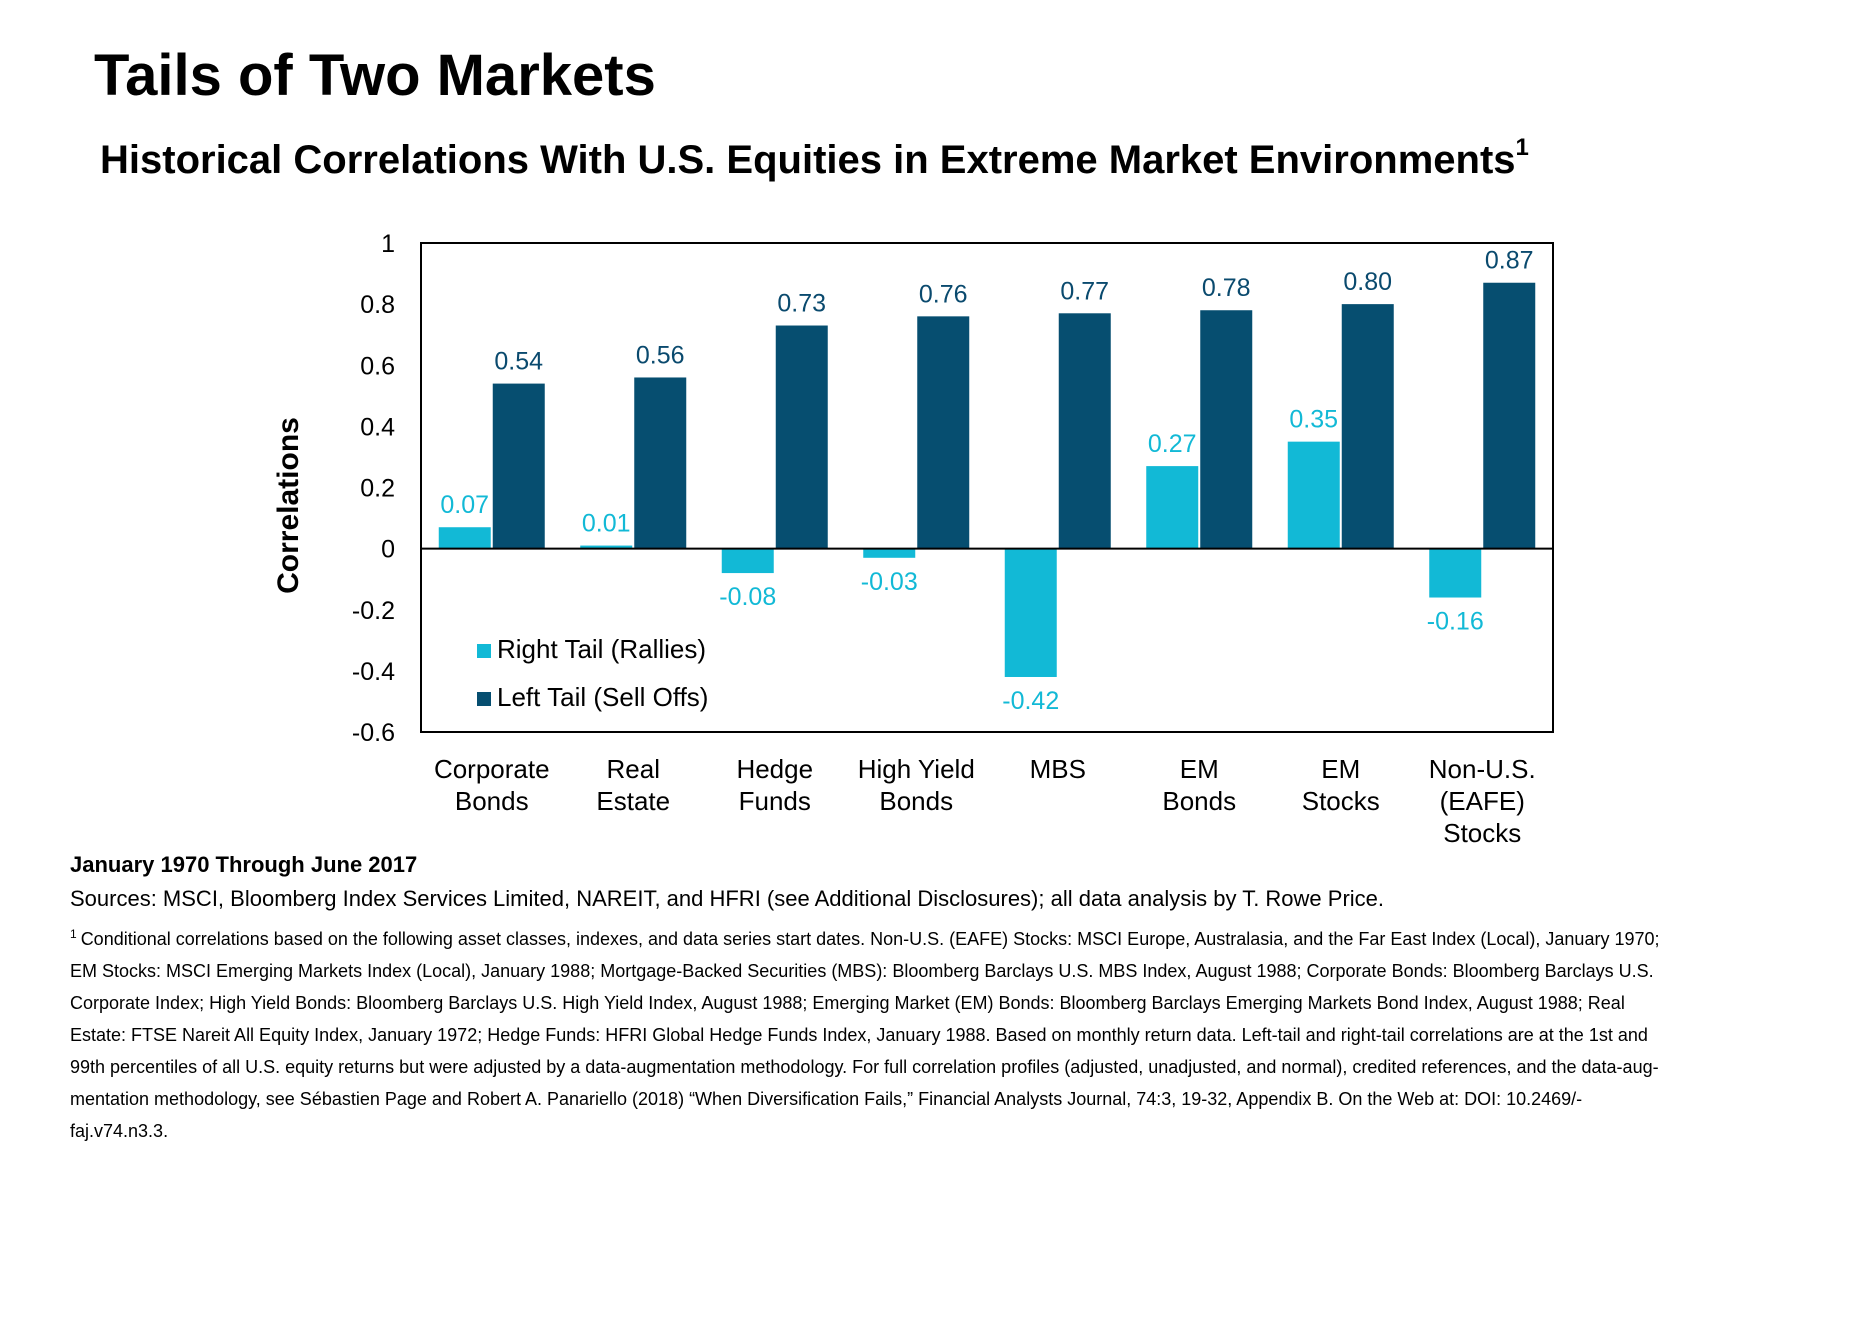 The image size is (1876, 1322). Describe the element at coordinates (889, 582) in the screenshot. I see `data-label-right-tail: -0.03` at that location.